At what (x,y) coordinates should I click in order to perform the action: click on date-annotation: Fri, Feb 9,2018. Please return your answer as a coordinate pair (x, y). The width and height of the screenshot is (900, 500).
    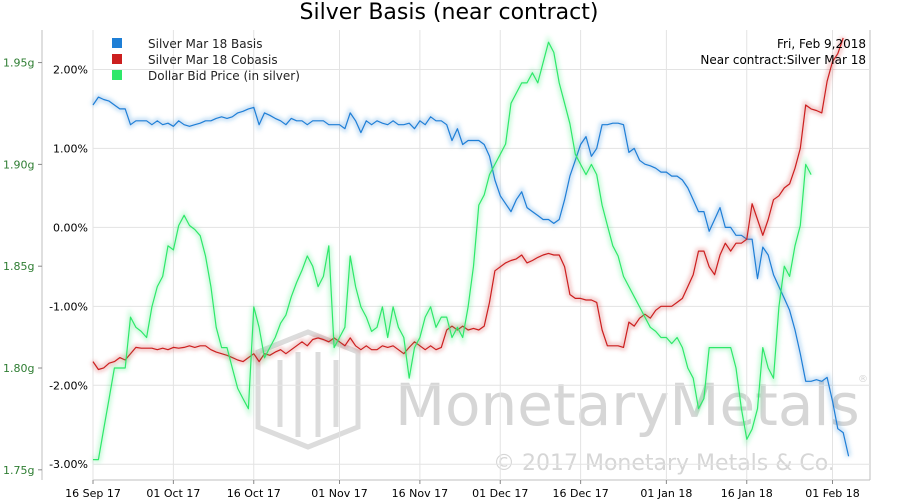
    Looking at the image, I should click on (821, 44).